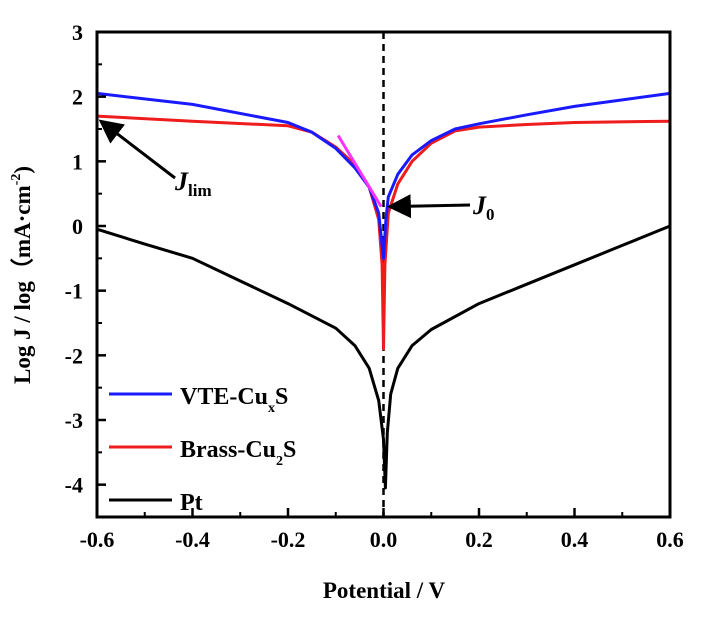 This screenshot has width=708, height=624. What do you see at coordinates (384, 539) in the screenshot?
I see `x-tick-label: 0.0` at bounding box center [384, 539].